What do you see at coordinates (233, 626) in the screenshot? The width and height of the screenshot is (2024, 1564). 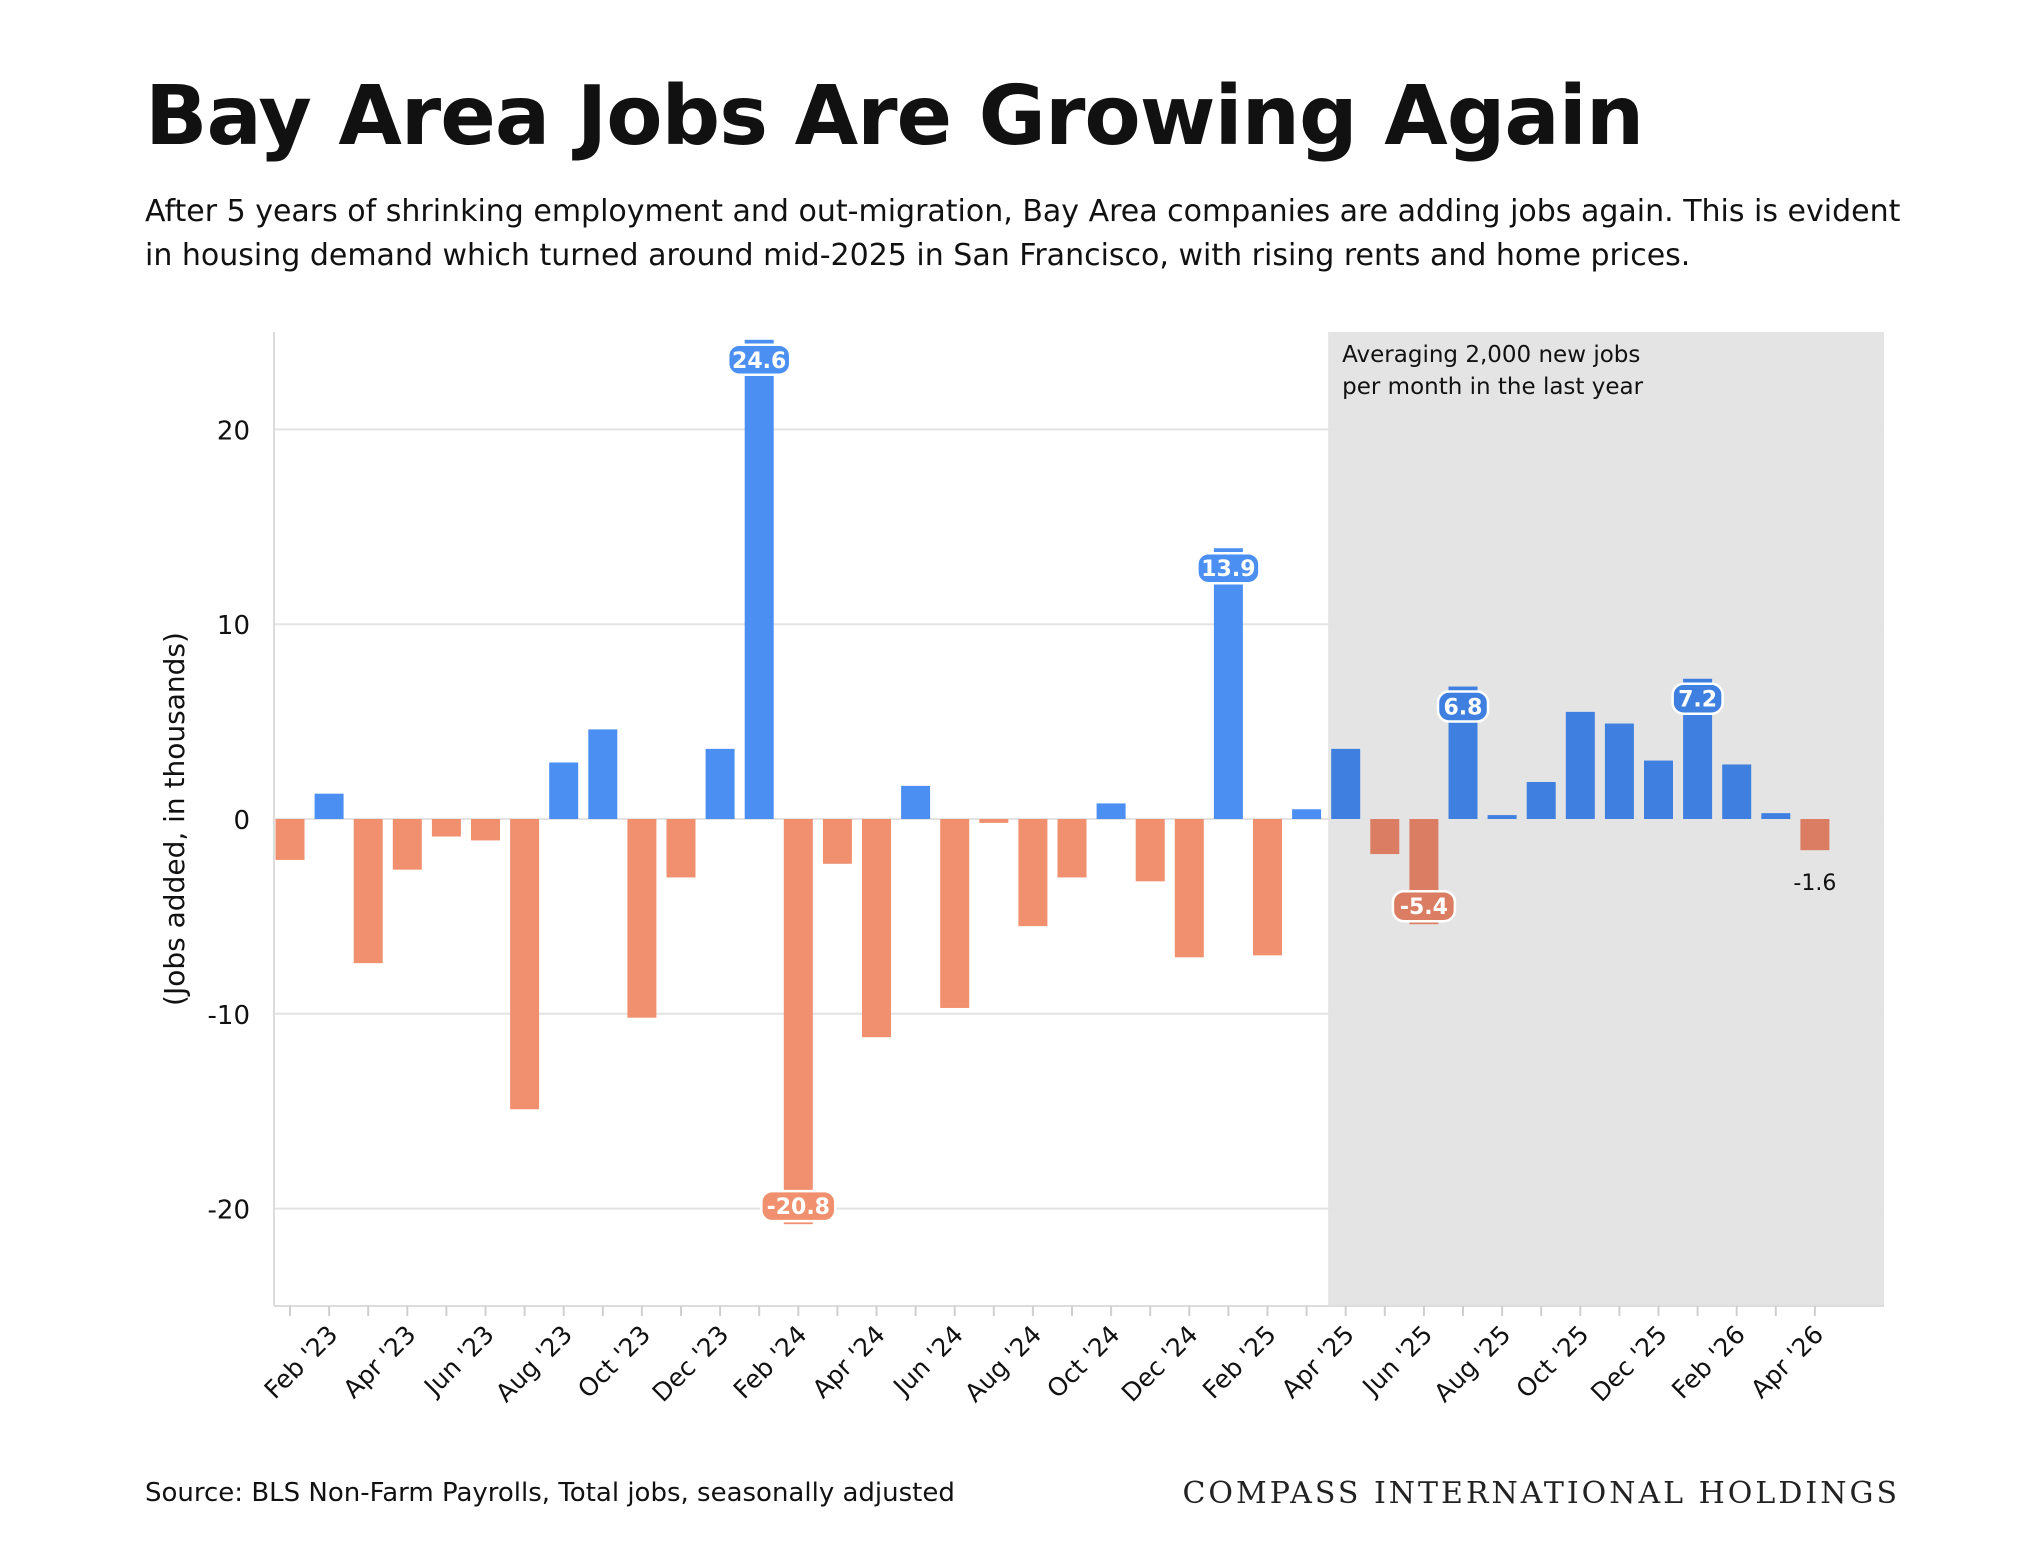 I see `y-tick-label: 10` at bounding box center [233, 626].